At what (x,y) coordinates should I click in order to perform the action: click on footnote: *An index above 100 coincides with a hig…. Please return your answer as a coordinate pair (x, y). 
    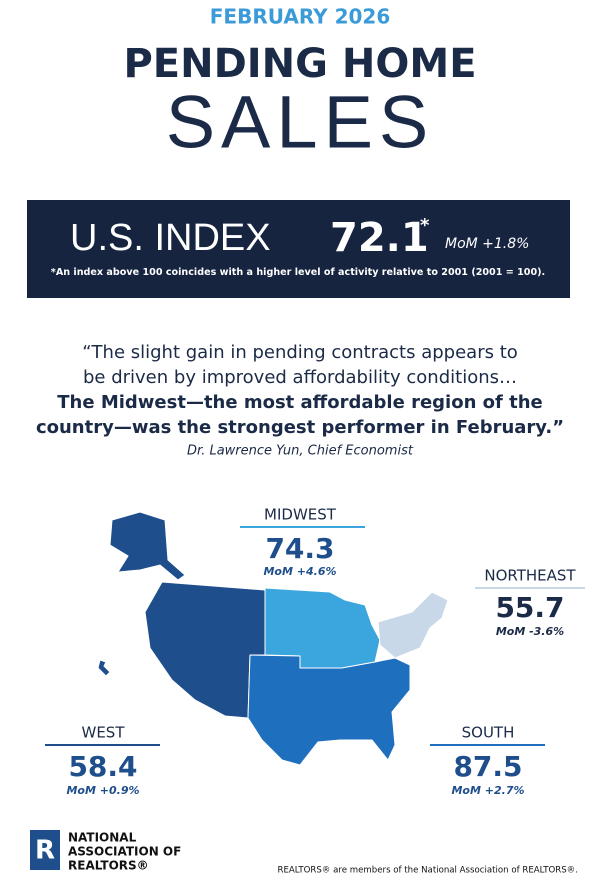
    Looking at the image, I should click on (298, 272).